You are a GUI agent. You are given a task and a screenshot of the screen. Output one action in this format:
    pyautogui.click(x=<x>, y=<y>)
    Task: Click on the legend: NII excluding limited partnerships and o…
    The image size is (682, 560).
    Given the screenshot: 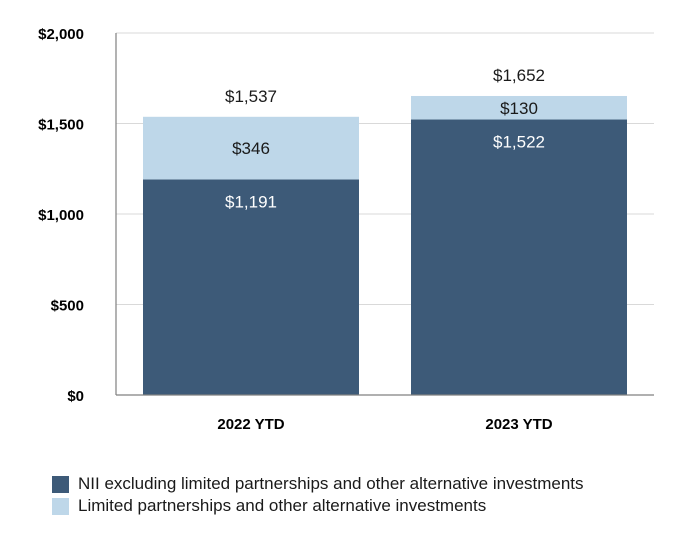 What is the action you would take?
    pyautogui.click(x=318, y=495)
    